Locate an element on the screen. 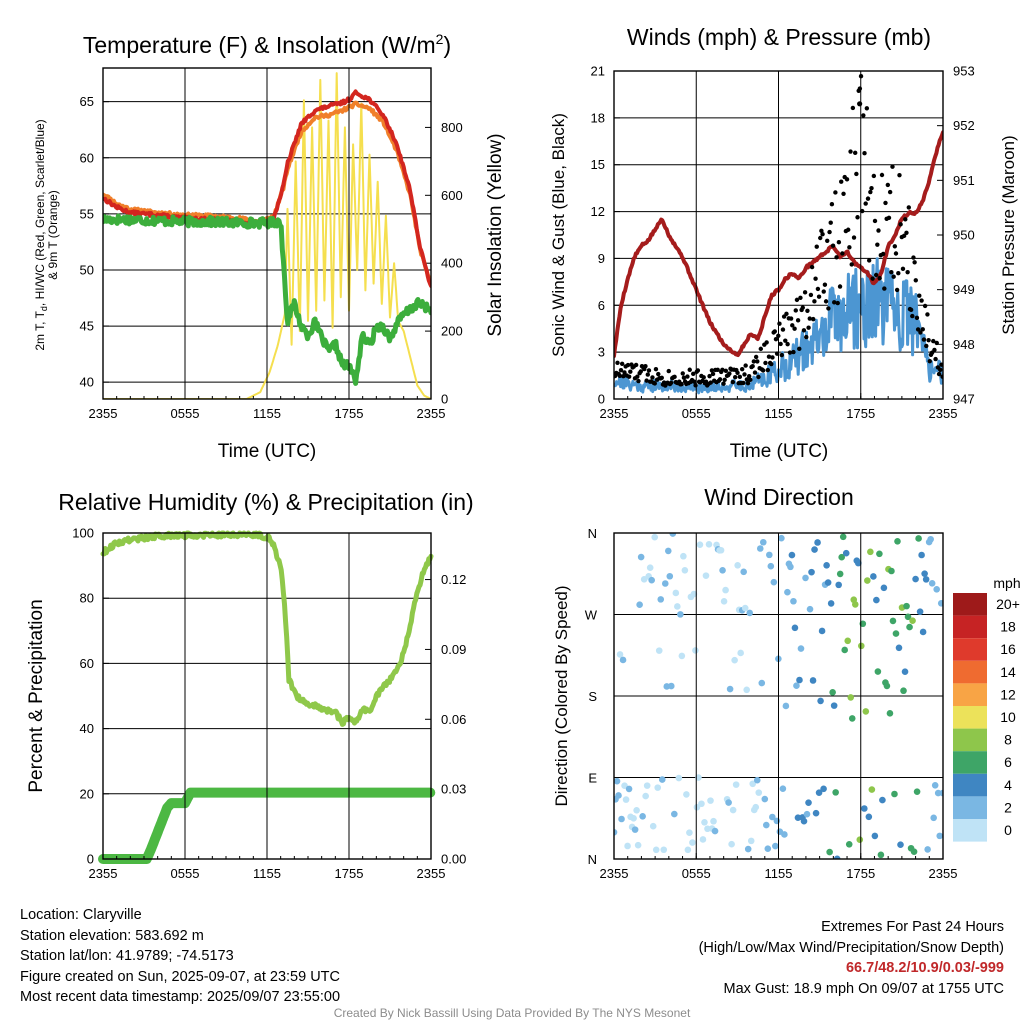 The height and width of the screenshot is (1024, 1024). legend-label: 8 is located at coordinates (1008, 740).